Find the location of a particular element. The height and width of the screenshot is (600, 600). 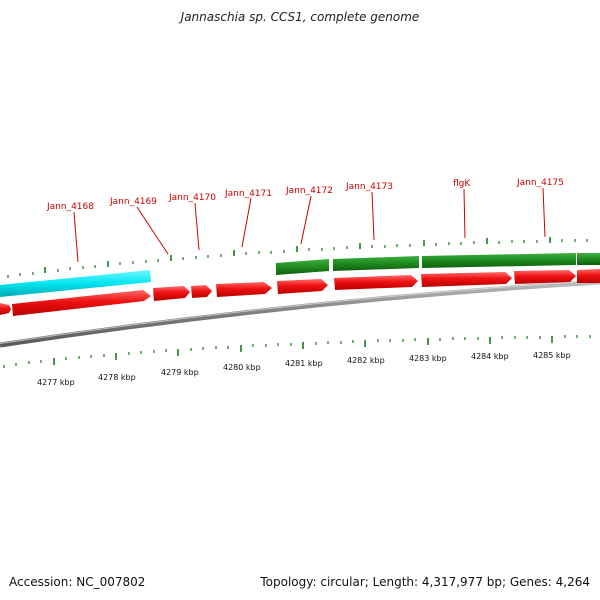

gene-label: Jann_4170 is located at coordinates (192, 198).